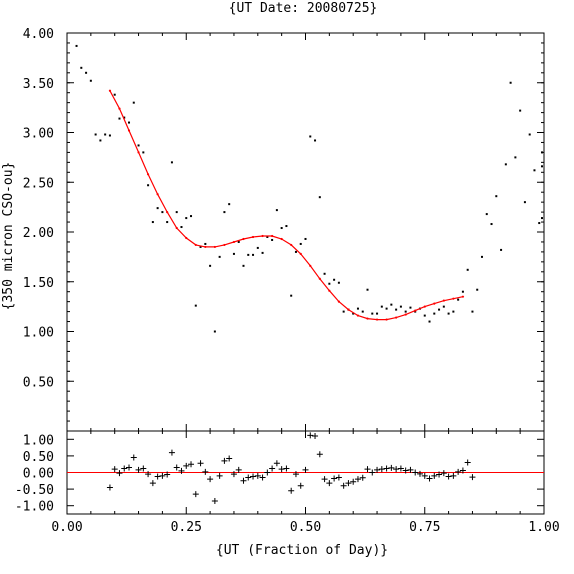  I want to click on main-y-tick-label: 1.00, so click(38, 333).